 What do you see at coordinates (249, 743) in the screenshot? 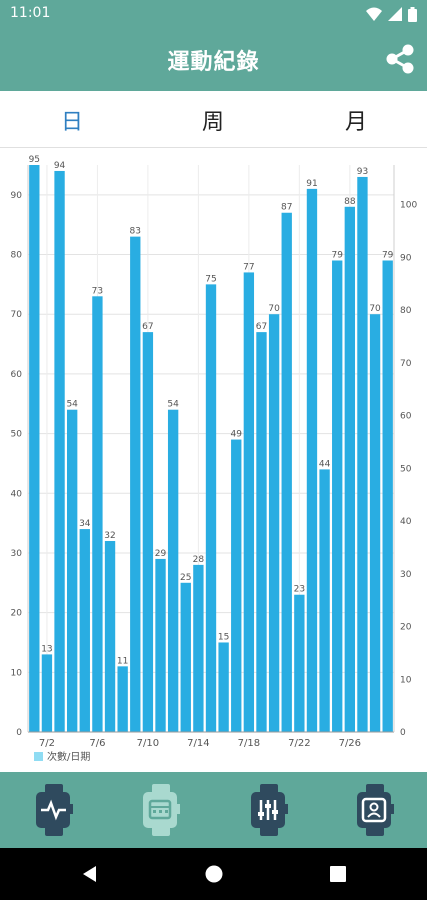
I see `x-tick-label: 7/18` at bounding box center [249, 743].